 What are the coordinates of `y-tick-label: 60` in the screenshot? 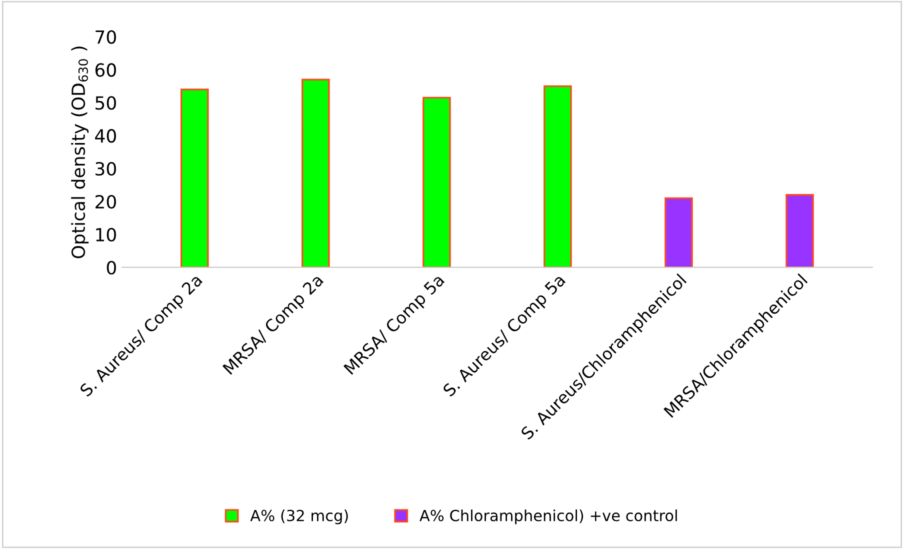 It's located at (105, 70).